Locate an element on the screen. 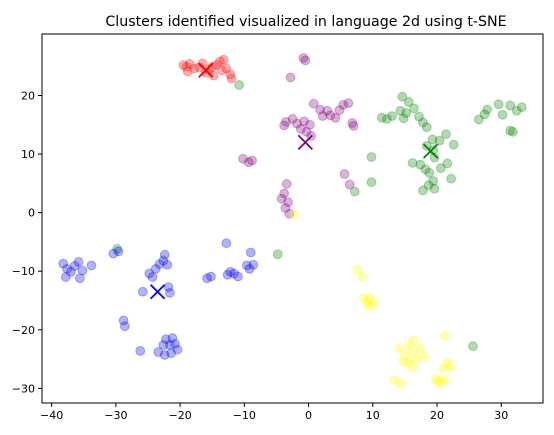  x-tick-label: 20 is located at coordinates (437, 415).